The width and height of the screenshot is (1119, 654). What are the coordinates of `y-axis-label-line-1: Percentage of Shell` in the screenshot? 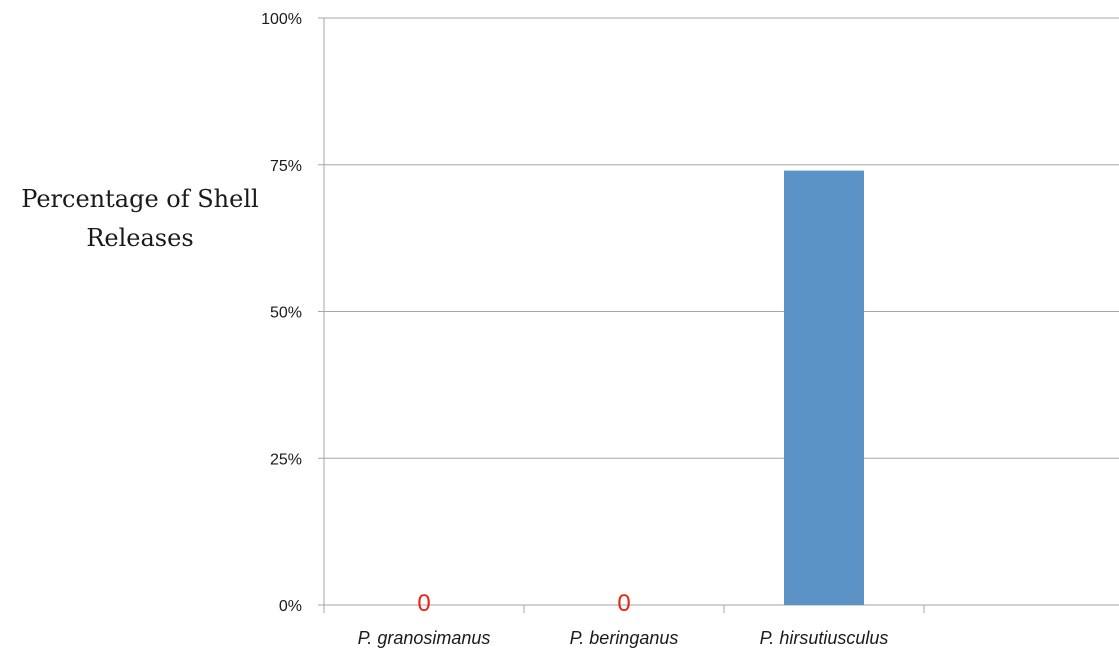 It's located at (139, 199).